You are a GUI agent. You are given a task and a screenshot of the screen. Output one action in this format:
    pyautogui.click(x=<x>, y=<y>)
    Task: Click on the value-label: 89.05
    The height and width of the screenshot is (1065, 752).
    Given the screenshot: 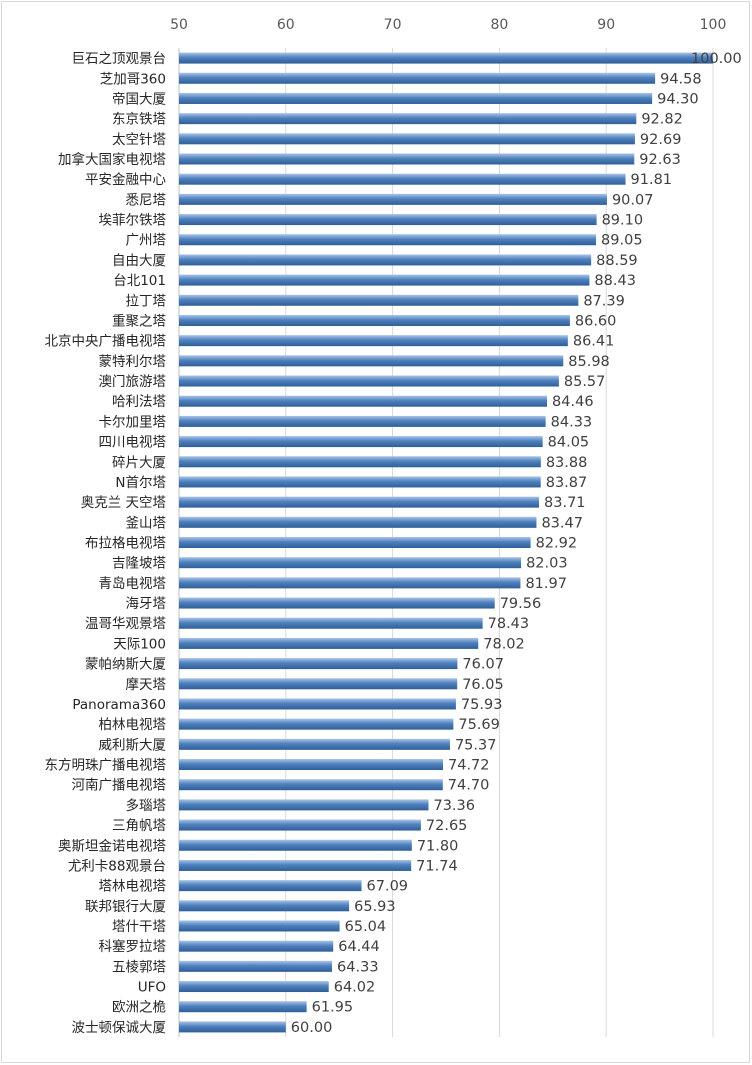 What is the action you would take?
    pyautogui.click(x=622, y=241)
    